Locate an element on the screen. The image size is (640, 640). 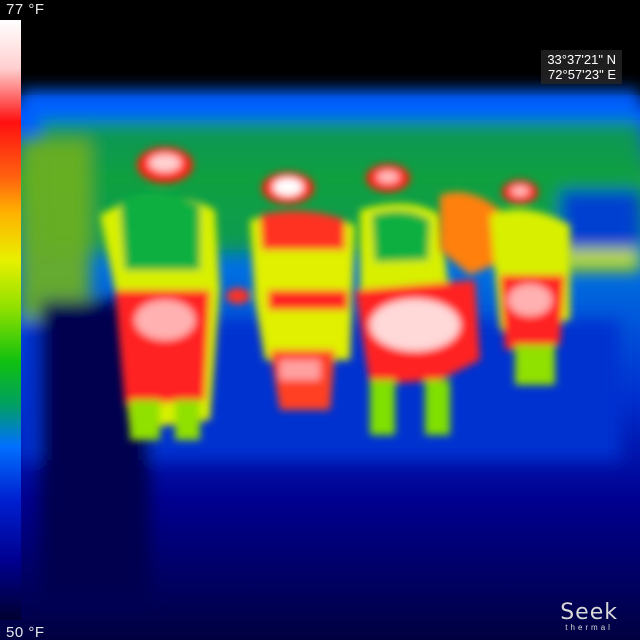
gps-latitude: 33°37'21" N is located at coordinates (581, 59).